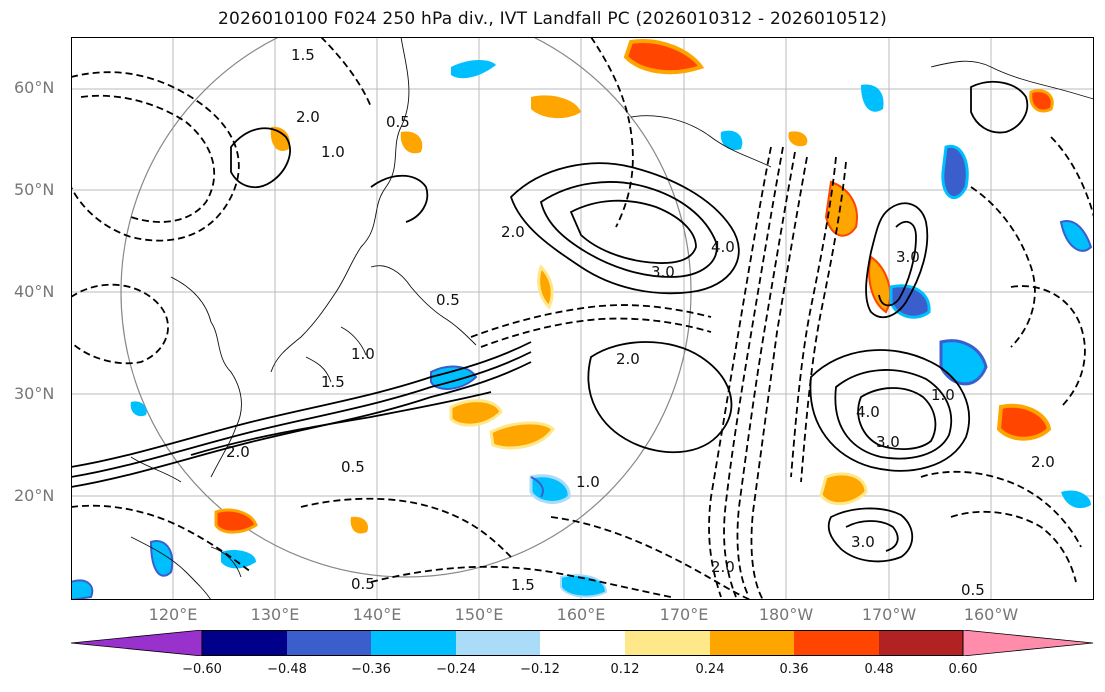 The image size is (1105, 692). What do you see at coordinates (723, 247) in the screenshot?
I see `contour-label-6: 4.0` at bounding box center [723, 247].